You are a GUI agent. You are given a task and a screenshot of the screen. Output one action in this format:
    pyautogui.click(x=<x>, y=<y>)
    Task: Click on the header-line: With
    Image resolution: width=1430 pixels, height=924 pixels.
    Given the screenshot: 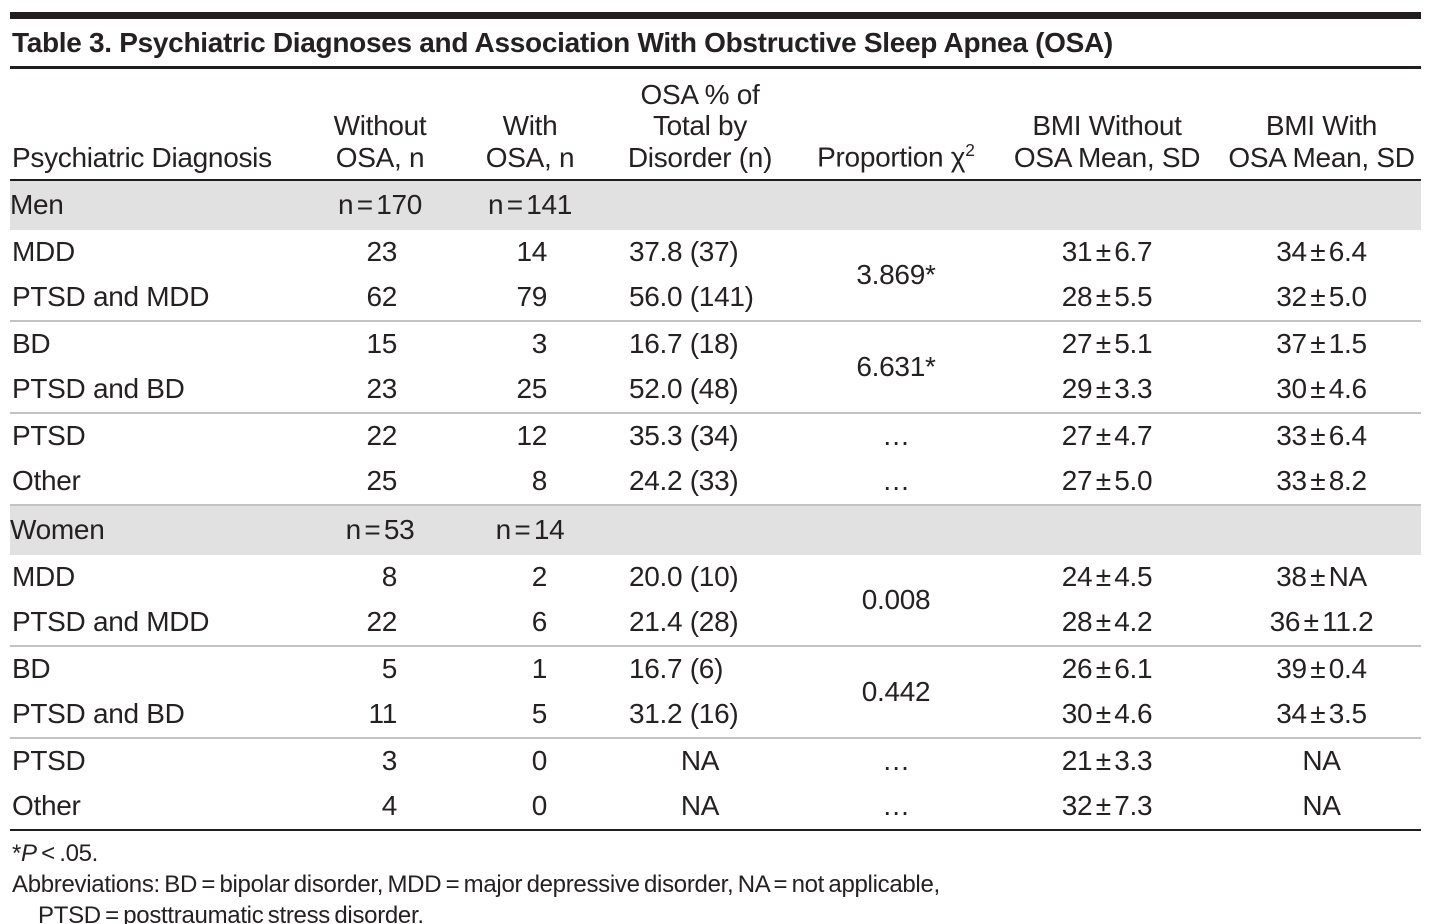 What is the action you would take?
    pyautogui.click(x=530, y=126)
    